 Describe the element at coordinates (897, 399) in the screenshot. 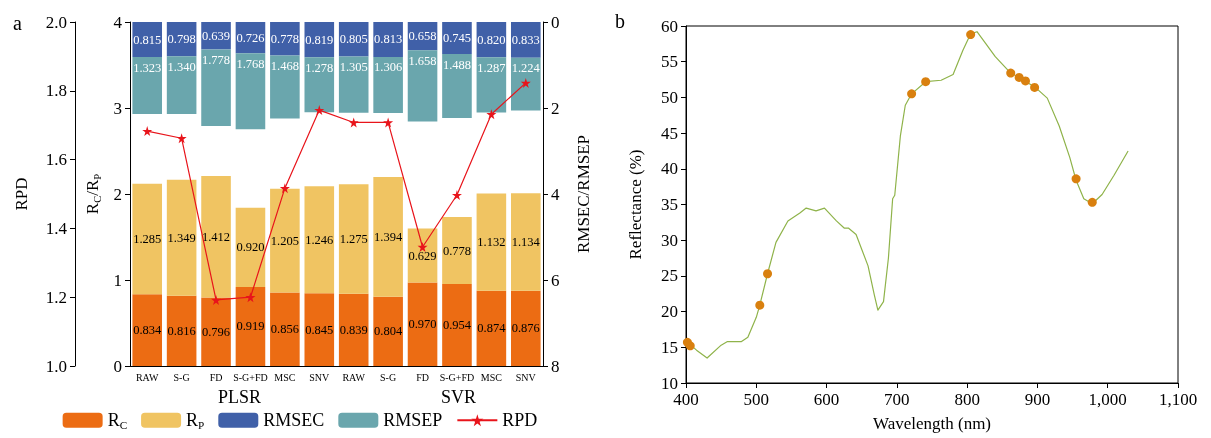

I see `x-tick-label: 700` at that location.